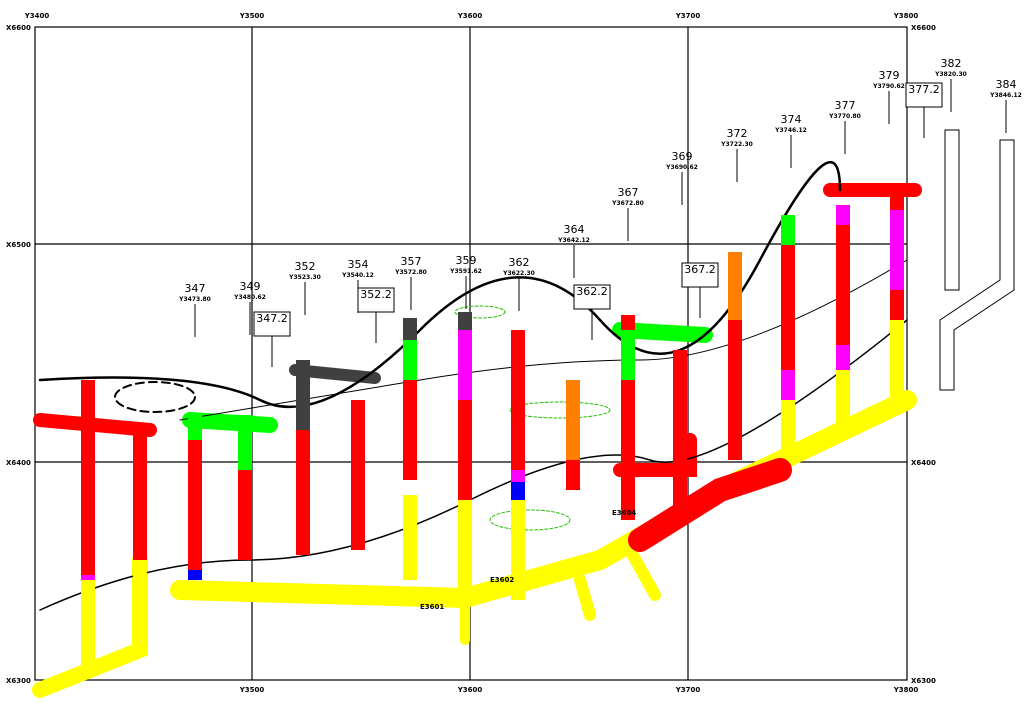 Image resolution: width=1024 pixels, height=710 pixels. I want to click on section-number: 379, so click(889, 75).